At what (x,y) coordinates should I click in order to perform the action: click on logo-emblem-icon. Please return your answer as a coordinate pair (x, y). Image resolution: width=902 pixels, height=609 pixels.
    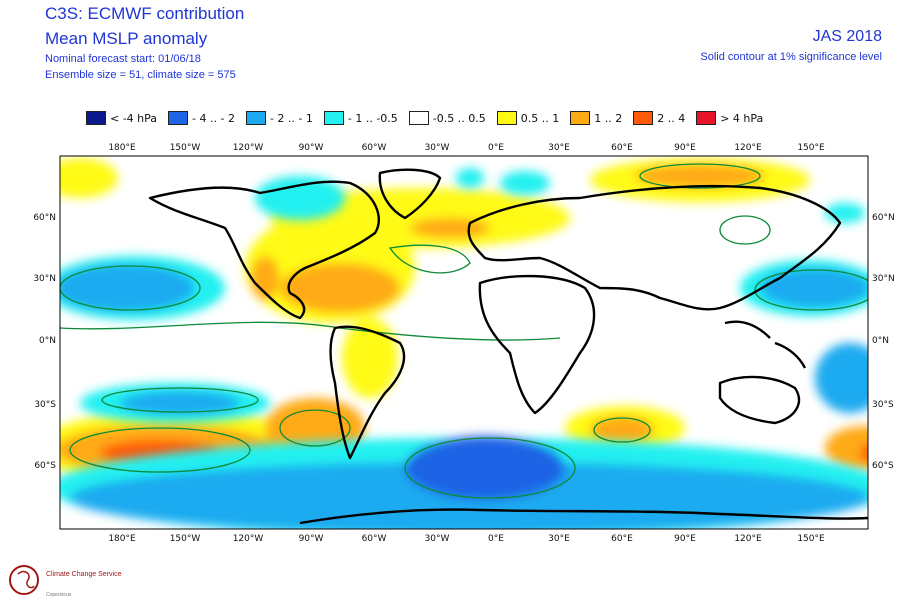
    Looking at the image, I should click on (24, 580).